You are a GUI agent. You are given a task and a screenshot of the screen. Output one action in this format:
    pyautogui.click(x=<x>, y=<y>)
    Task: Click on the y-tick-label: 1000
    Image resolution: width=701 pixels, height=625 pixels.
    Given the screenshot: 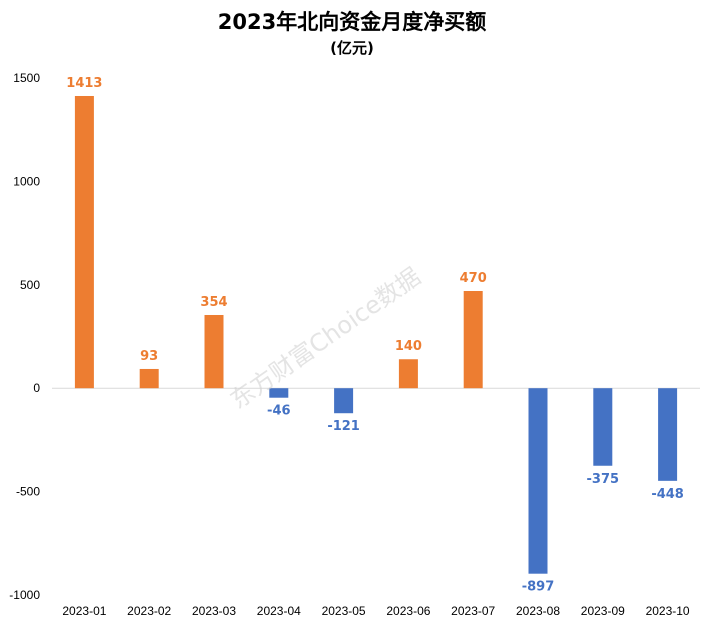 What is the action you would take?
    pyautogui.click(x=26, y=181)
    